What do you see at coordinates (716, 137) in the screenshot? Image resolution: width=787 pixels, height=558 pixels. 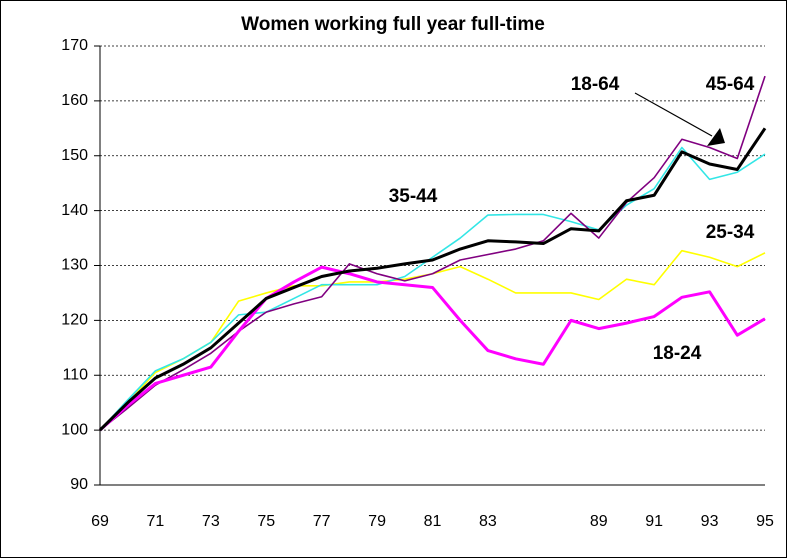 I see `arrow-head` at bounding box center [716, 137].